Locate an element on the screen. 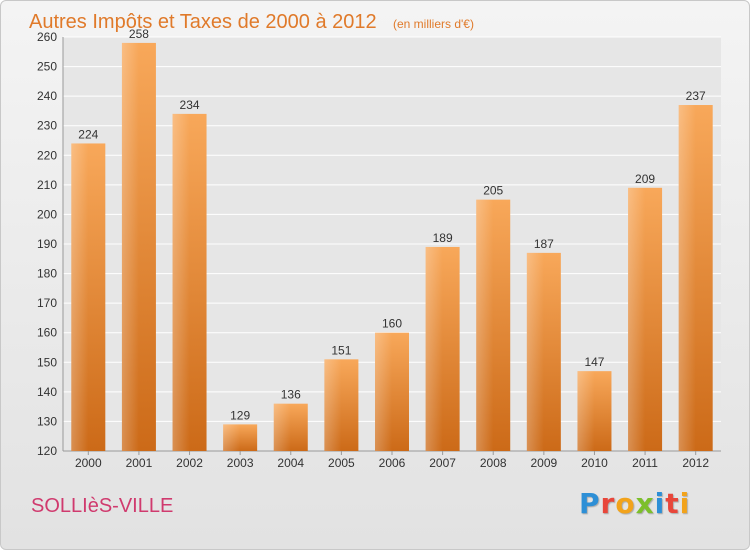 This screenshot has width=750, height=550. x-tick-label: 2004 is located at coordinates (290, 463).